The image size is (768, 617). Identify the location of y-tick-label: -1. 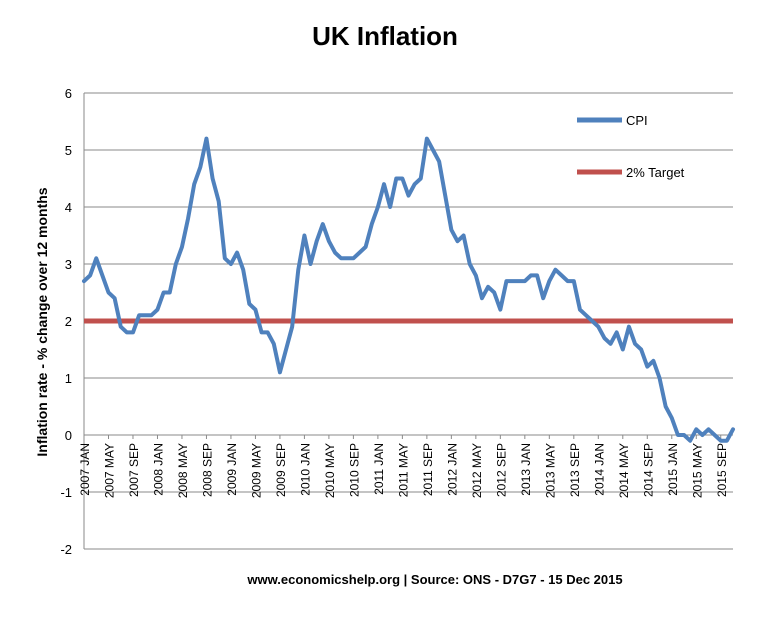
(66, 492).